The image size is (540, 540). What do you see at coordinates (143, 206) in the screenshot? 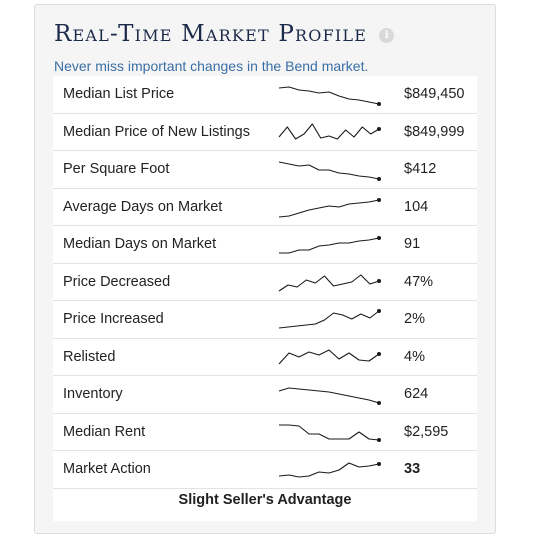
I see `metric-label: Average Days on Market` at bounding box center [143, 206].